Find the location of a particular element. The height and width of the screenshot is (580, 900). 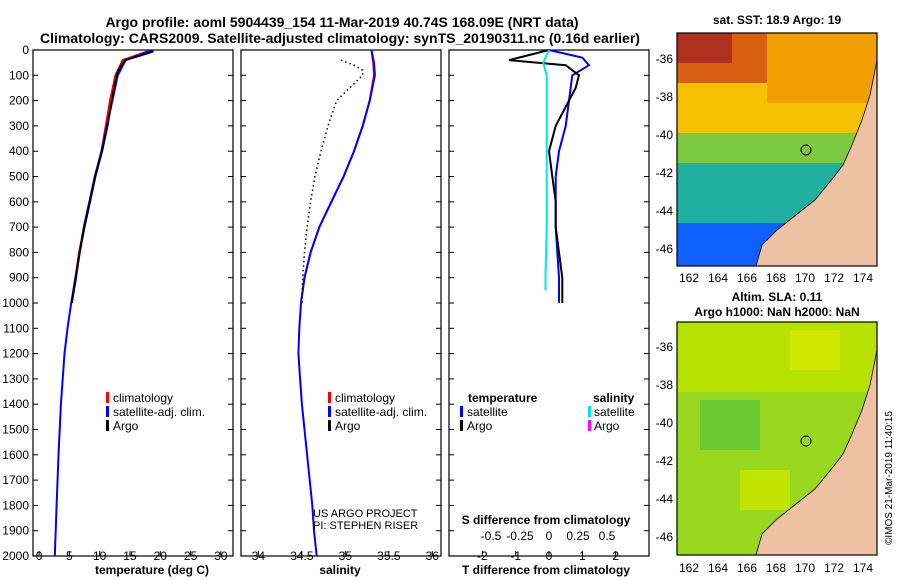

depth-tick-label: 1600 is located at coordinates (15, 455).